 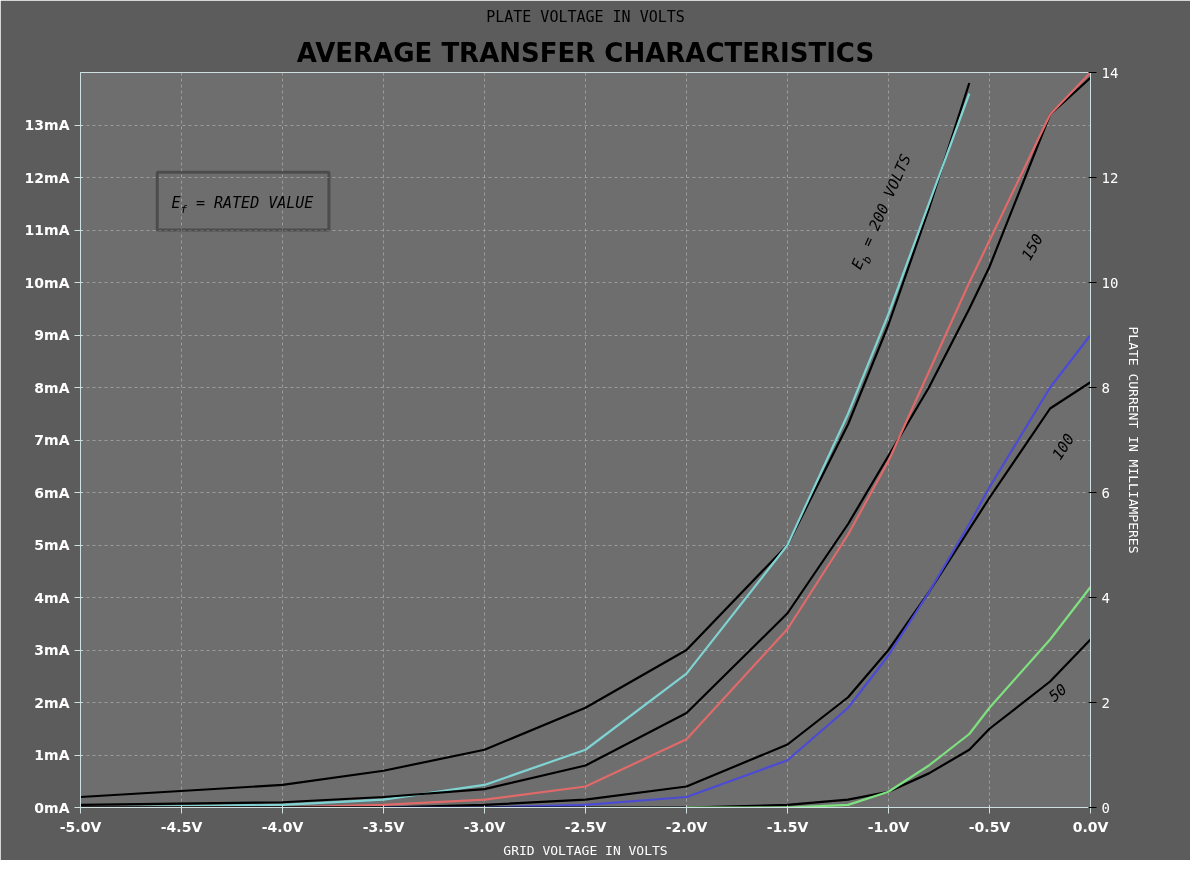 I want to click on annotation: 150, so click(x=1032, y=247).